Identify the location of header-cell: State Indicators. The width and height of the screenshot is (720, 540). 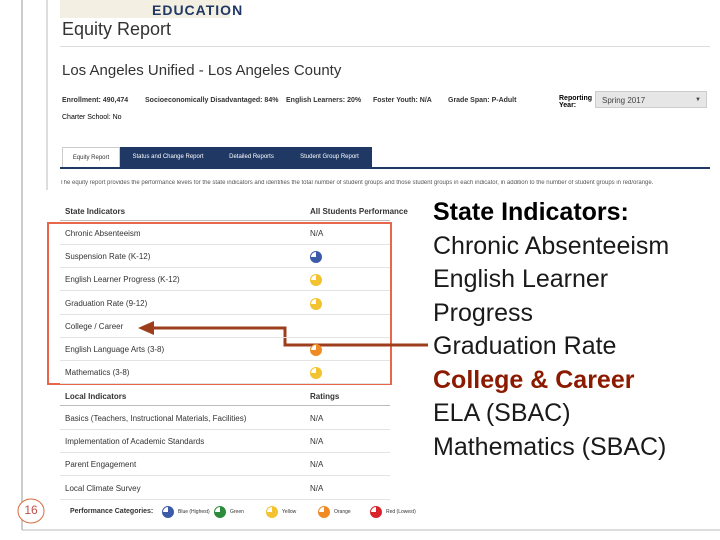
(95, 211).